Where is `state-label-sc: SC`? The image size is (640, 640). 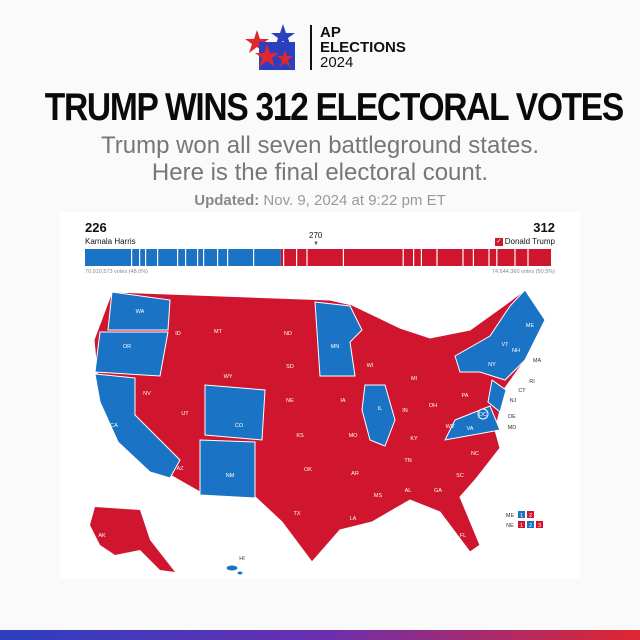
state-label-sc: SC is located at coordinates (460, 476).